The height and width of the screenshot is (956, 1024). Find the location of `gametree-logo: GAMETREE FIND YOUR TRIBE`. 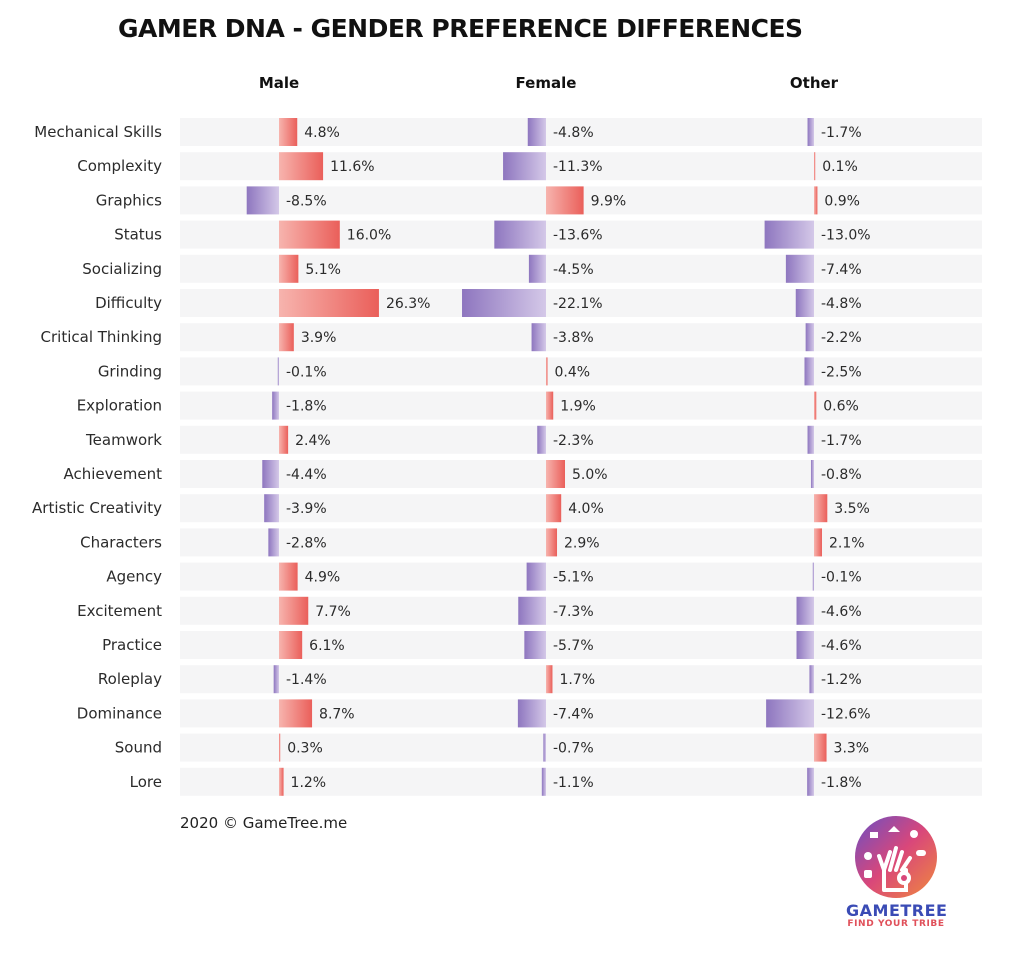

gametree-logo: GAMETREE FIND YOUR TRIBE is located at coordinates (897, 874).